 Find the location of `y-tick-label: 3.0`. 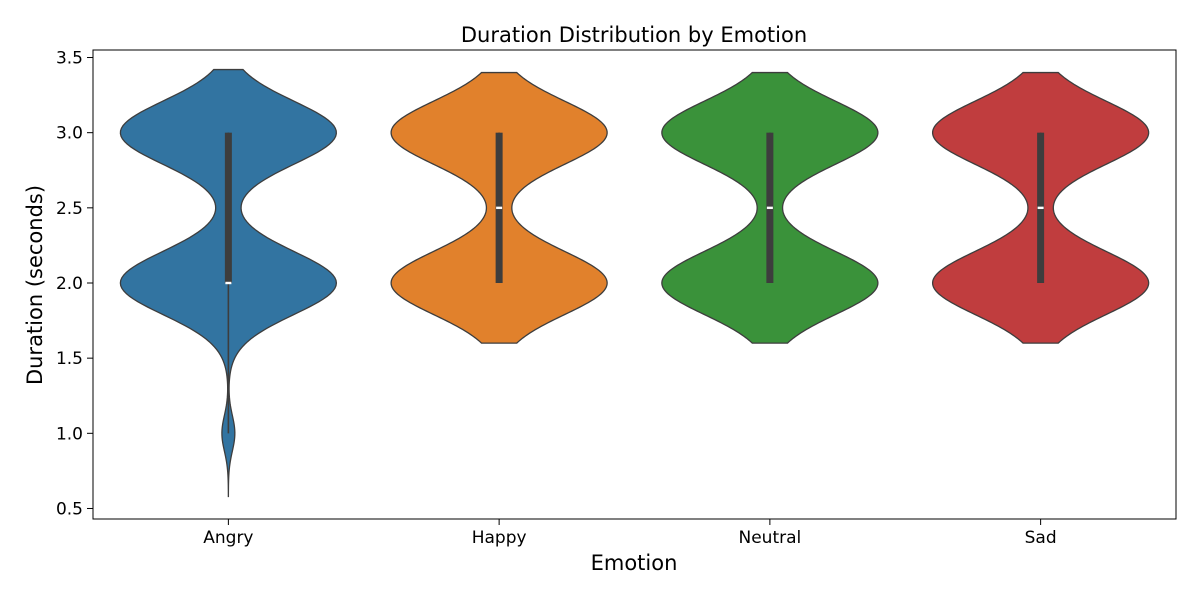

y-tick-label: 3.0 is located at coordinates (69, 134).